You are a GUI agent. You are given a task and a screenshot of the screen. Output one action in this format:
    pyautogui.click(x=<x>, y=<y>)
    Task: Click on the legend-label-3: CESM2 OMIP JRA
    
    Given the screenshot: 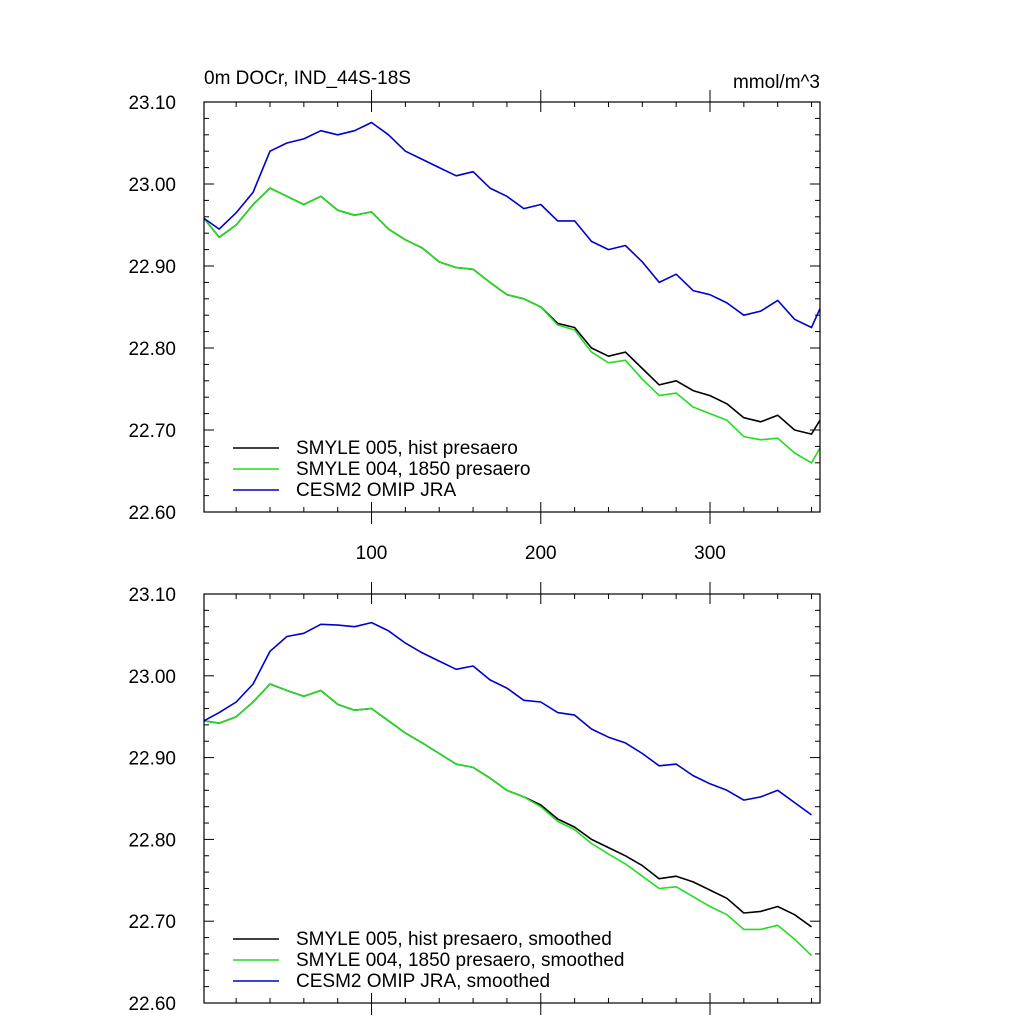 What is the action you would take?
    pyautogui.click(x=376, y=490)
    